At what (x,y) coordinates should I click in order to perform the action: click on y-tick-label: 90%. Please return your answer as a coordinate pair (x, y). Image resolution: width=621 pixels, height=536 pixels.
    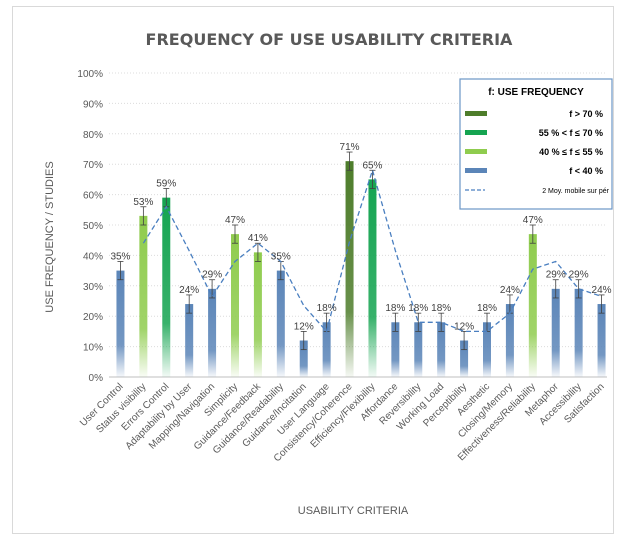
    Looking at the image, I should click on (93, 104).